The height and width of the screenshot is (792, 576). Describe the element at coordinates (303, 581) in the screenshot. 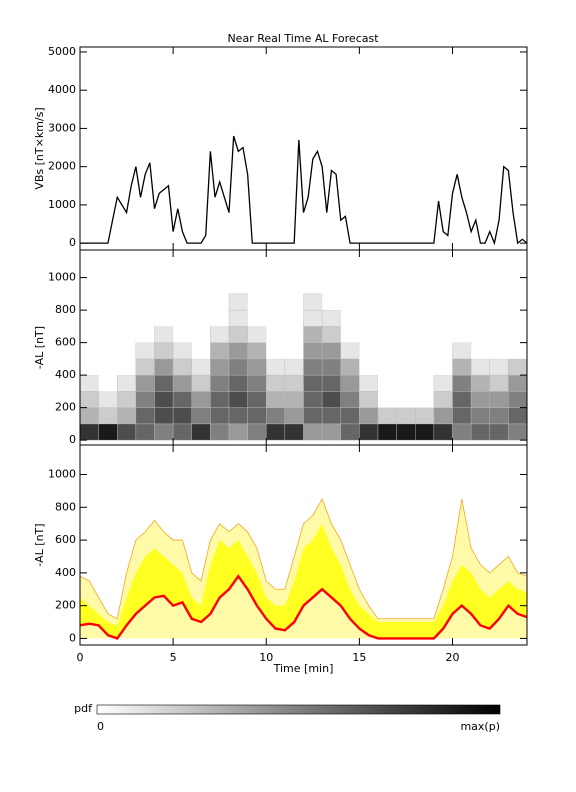

I see `inner-band` at that location.